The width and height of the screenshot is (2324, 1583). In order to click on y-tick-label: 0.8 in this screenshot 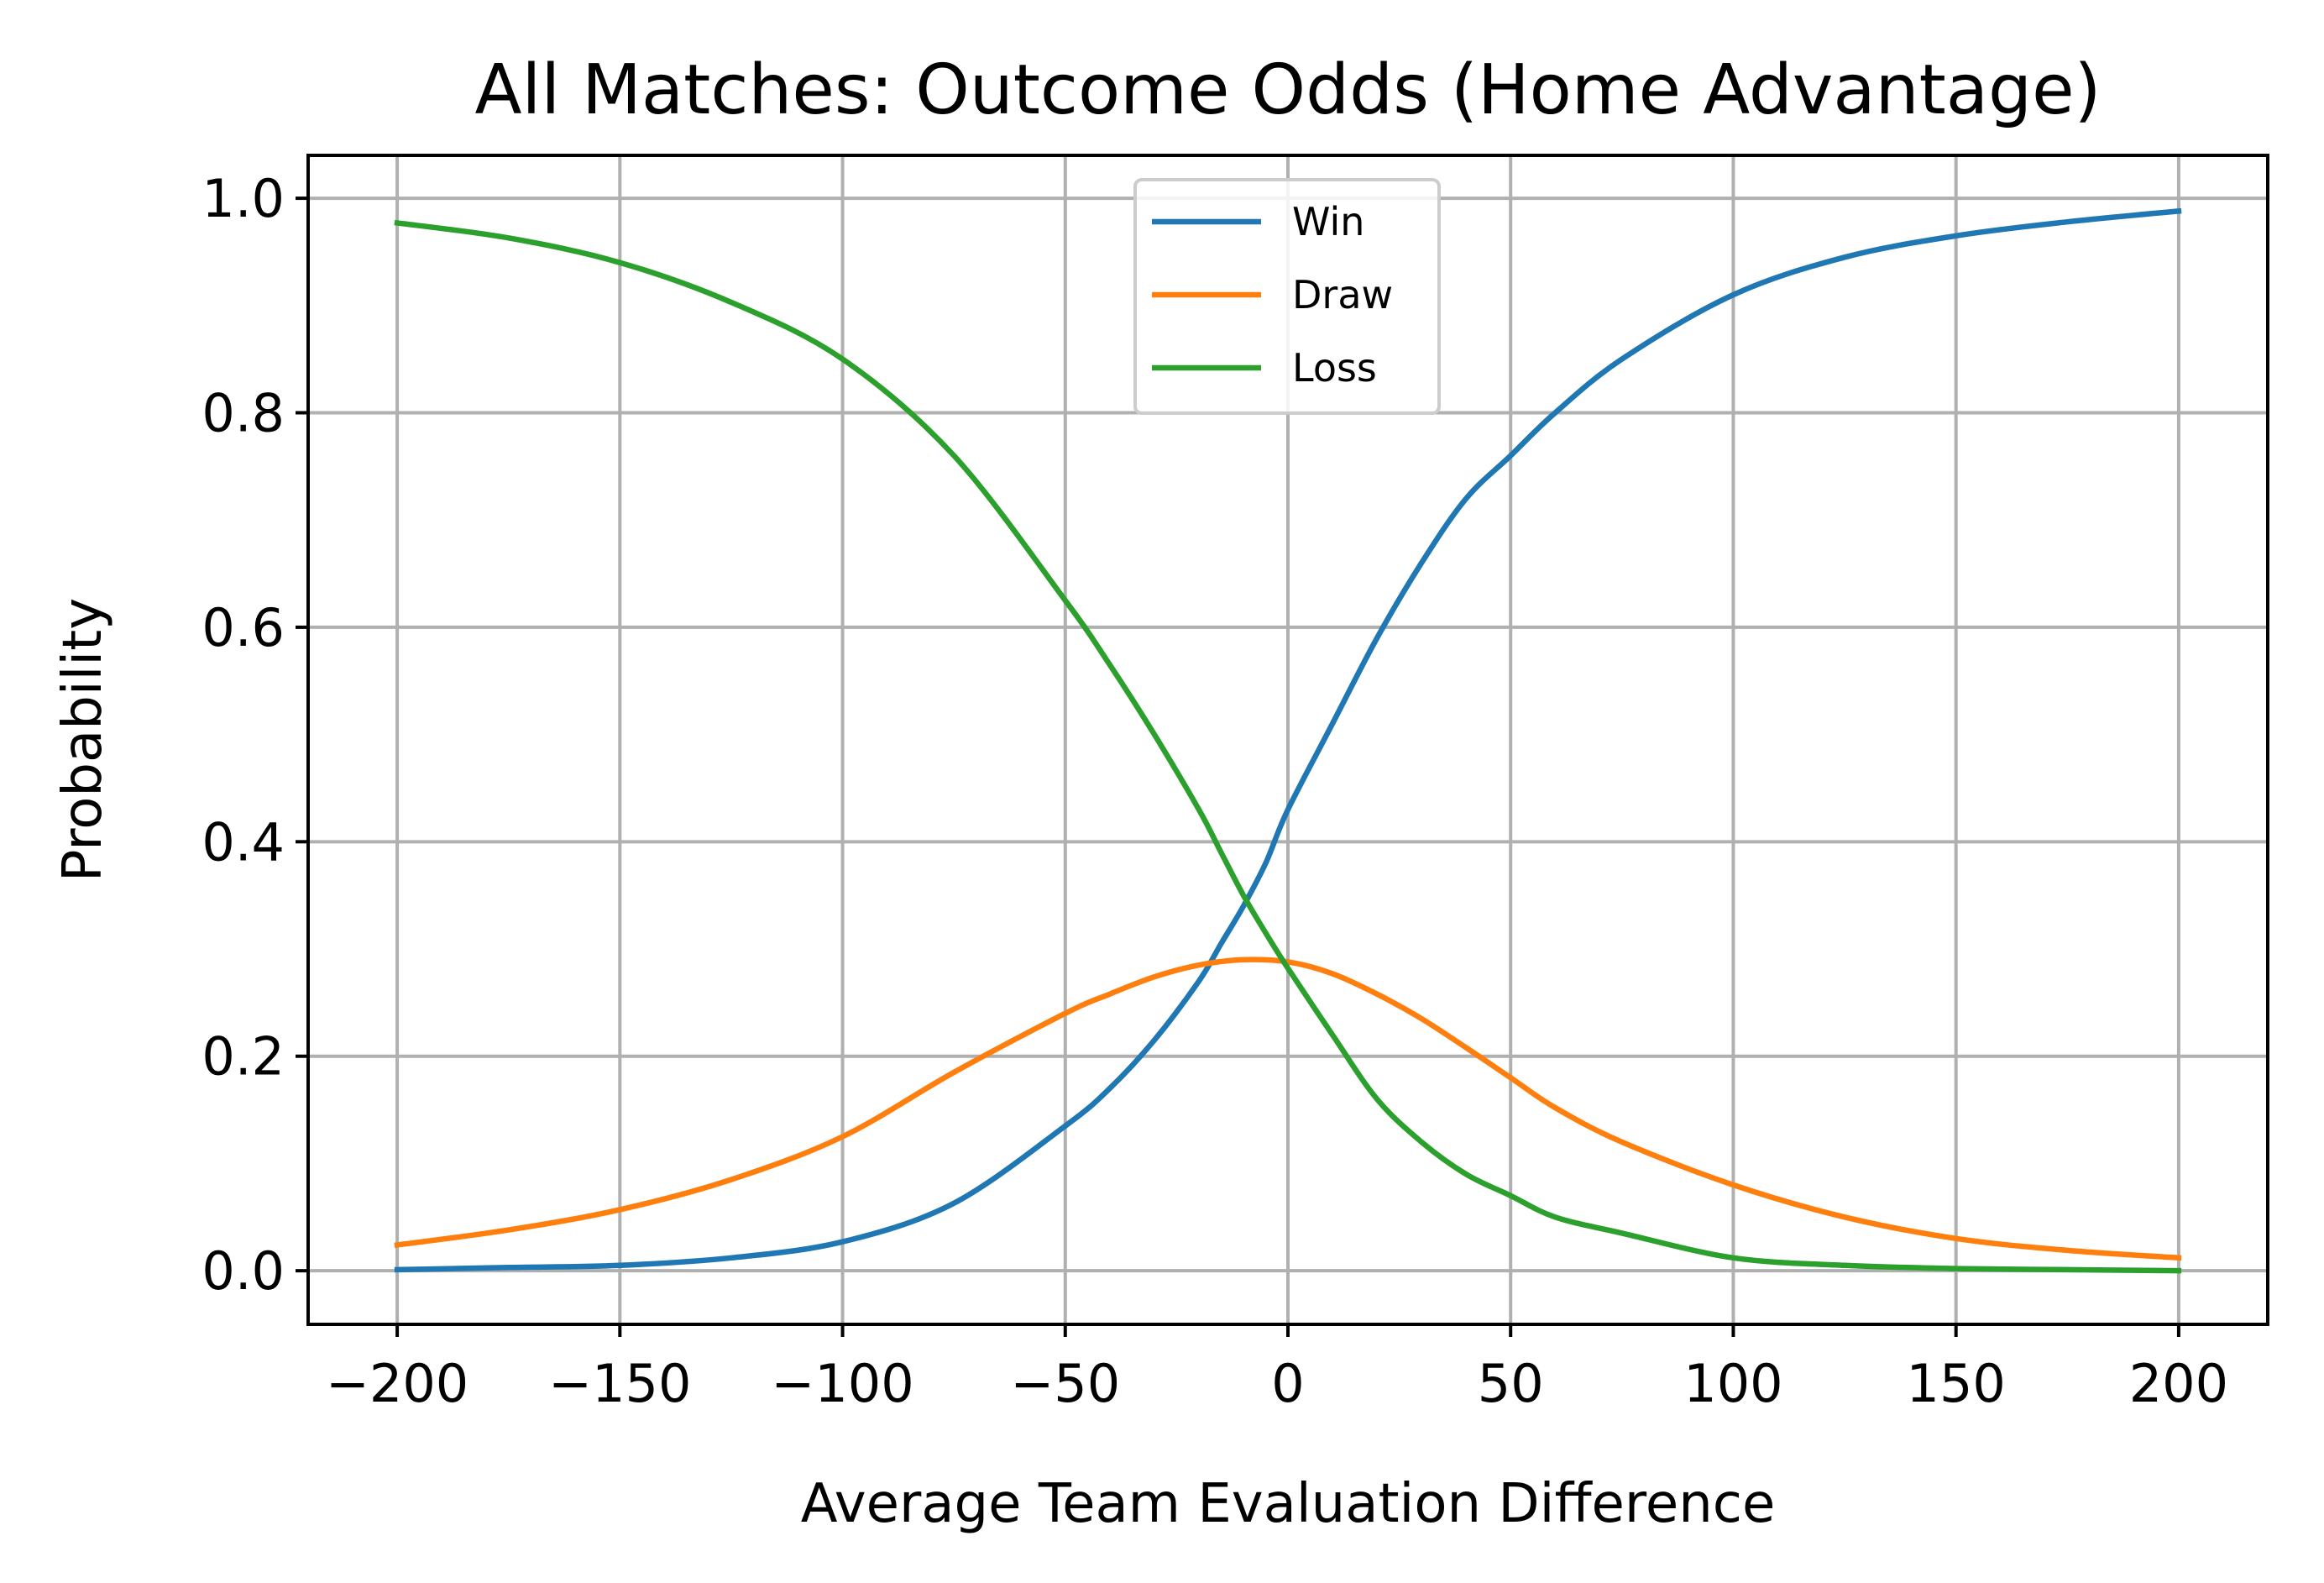, I will do `click(244, 412)`.